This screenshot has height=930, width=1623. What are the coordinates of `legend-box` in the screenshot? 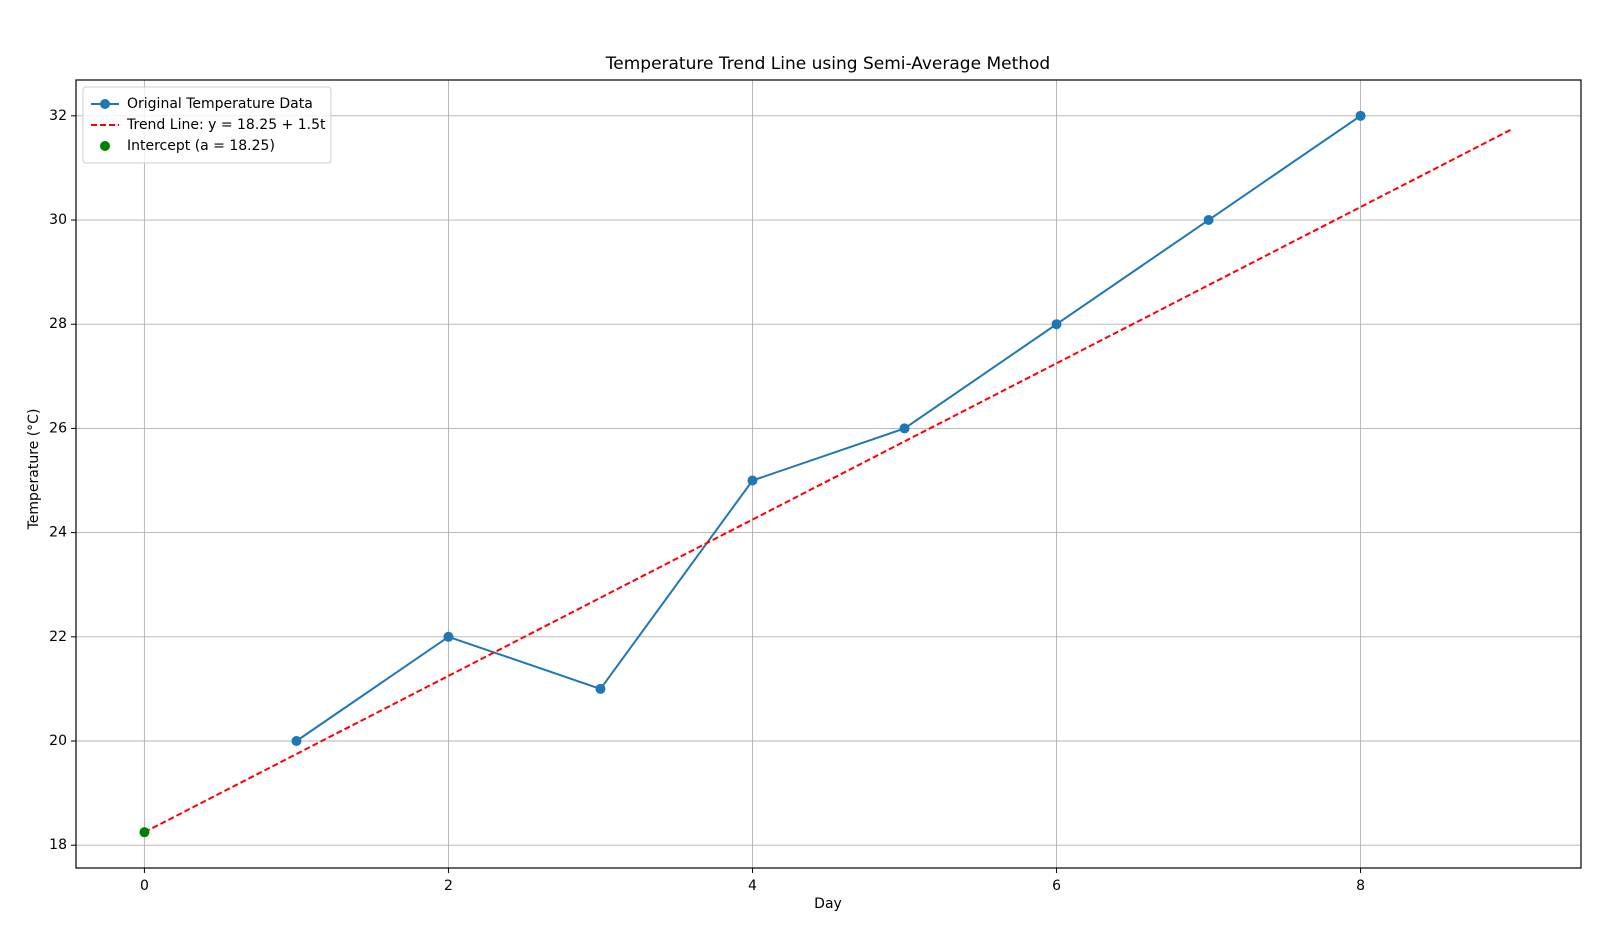 It's located at (207, 125).